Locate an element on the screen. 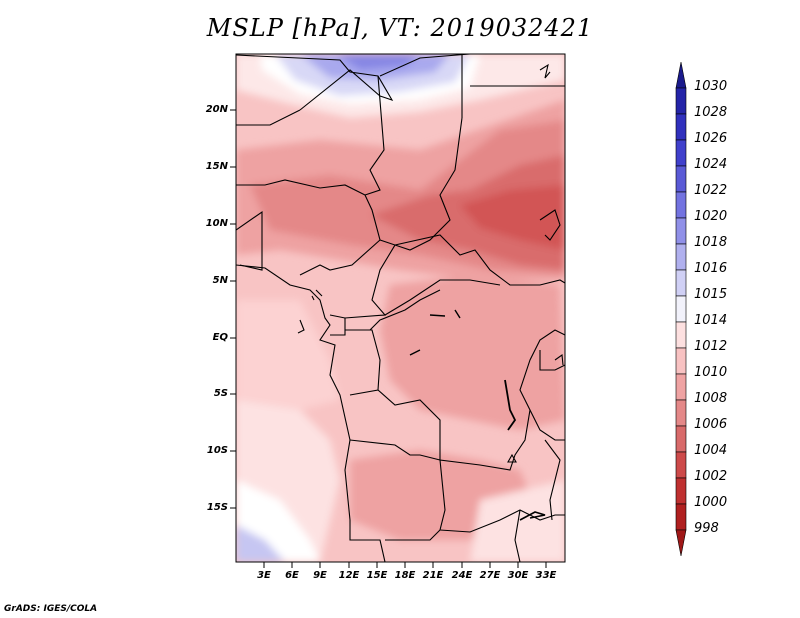 This screenshot has width=800, height=618. border-angola-namibia is located at coordinates (395, 450).